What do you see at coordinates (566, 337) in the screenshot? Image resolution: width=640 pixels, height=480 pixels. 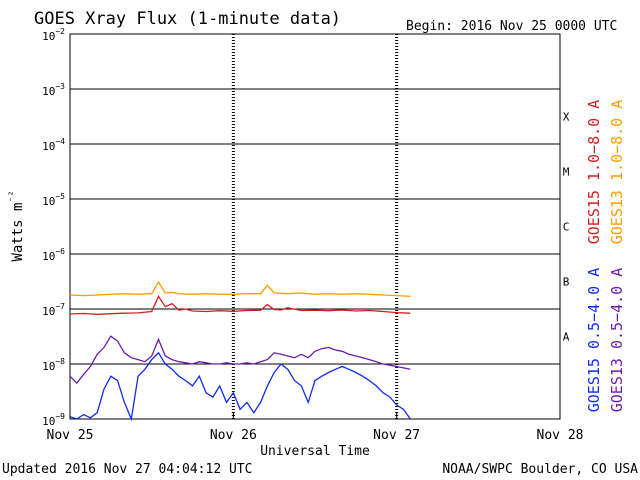 I see `flare-class-a: A` at bounding box center [566, 337].